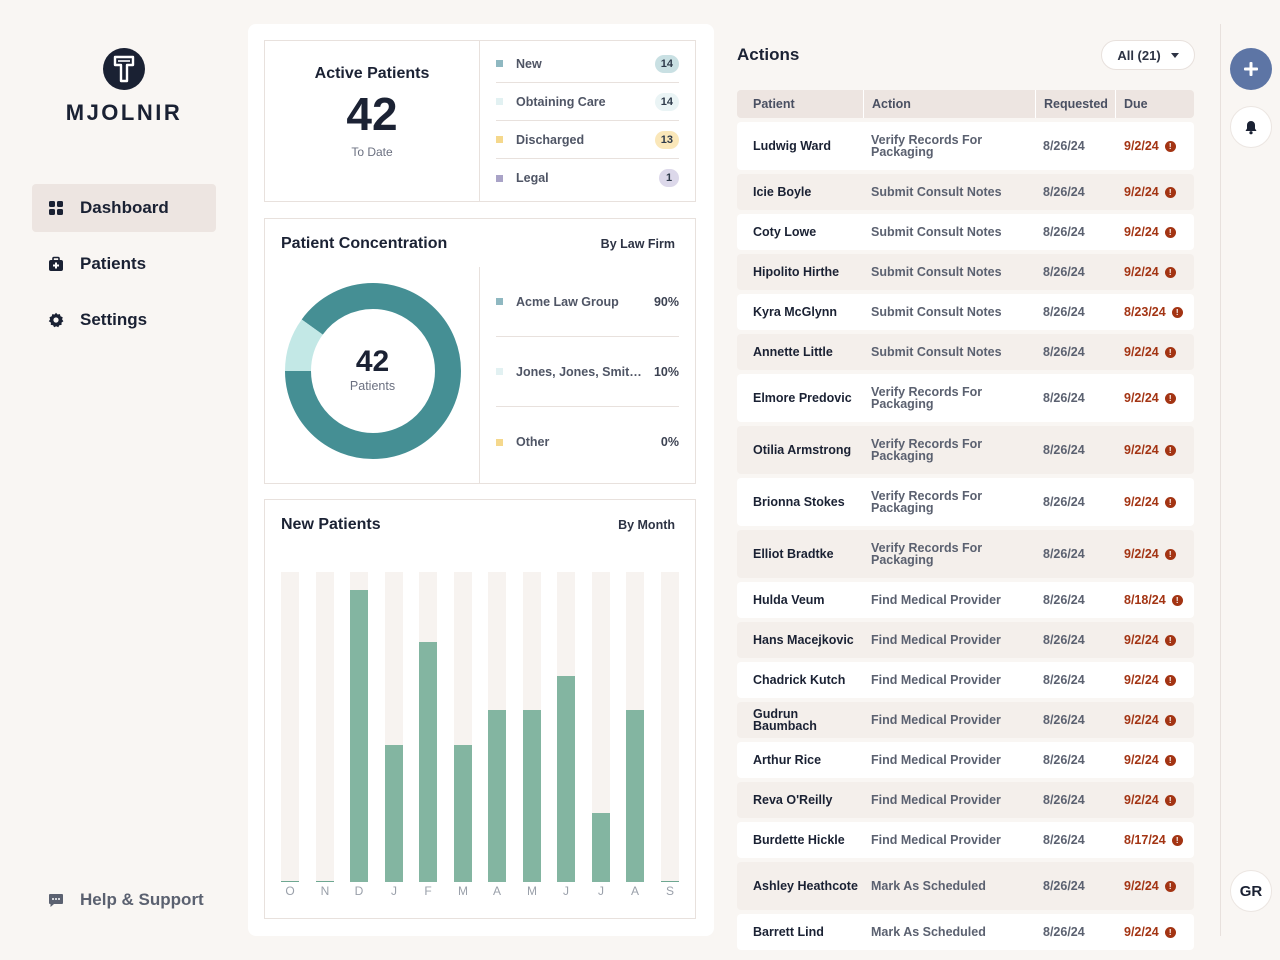 The height and width of the screenshot is (960, 1280). Describe the element at coordinates (946, 640) in the screenshot. I see `action-name: Find Medical Provider` at that location.